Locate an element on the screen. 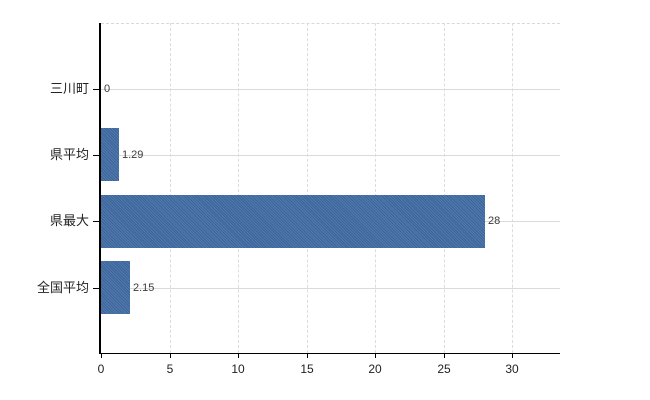  x-tick-label: 5 is located at coordinates (170, 369).